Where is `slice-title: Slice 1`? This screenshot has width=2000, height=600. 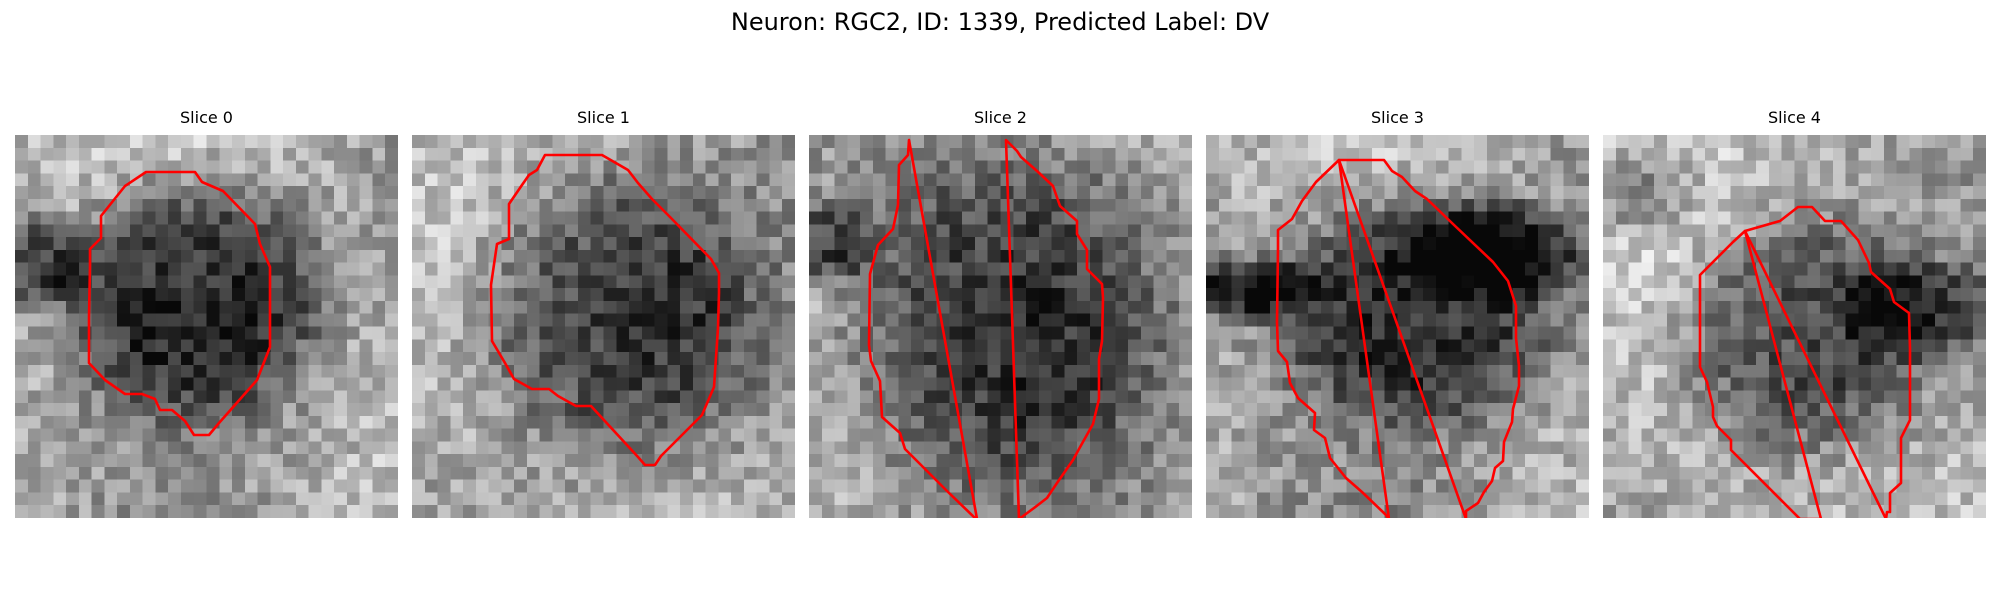 slice-title: Slice 1 is located at coordinates (603, 117).